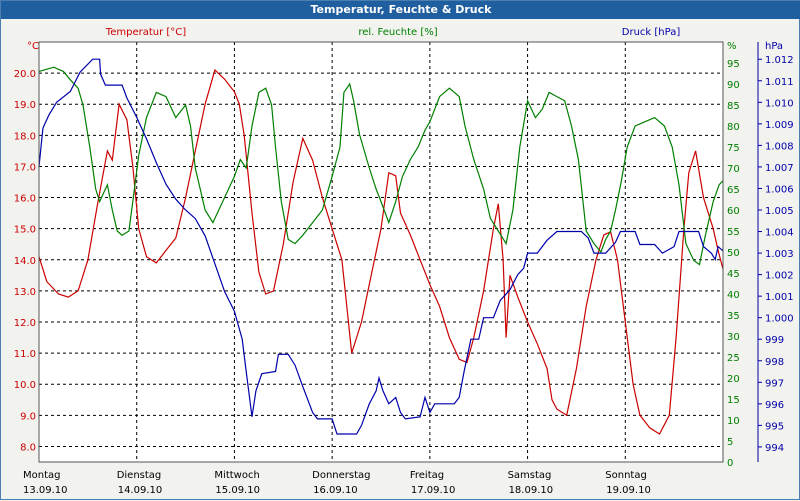 The image size is (800, 501). Describe the element at coordinates (531, 490) in the screenshot. I see `x-date-label: 18.09.10` at that location.